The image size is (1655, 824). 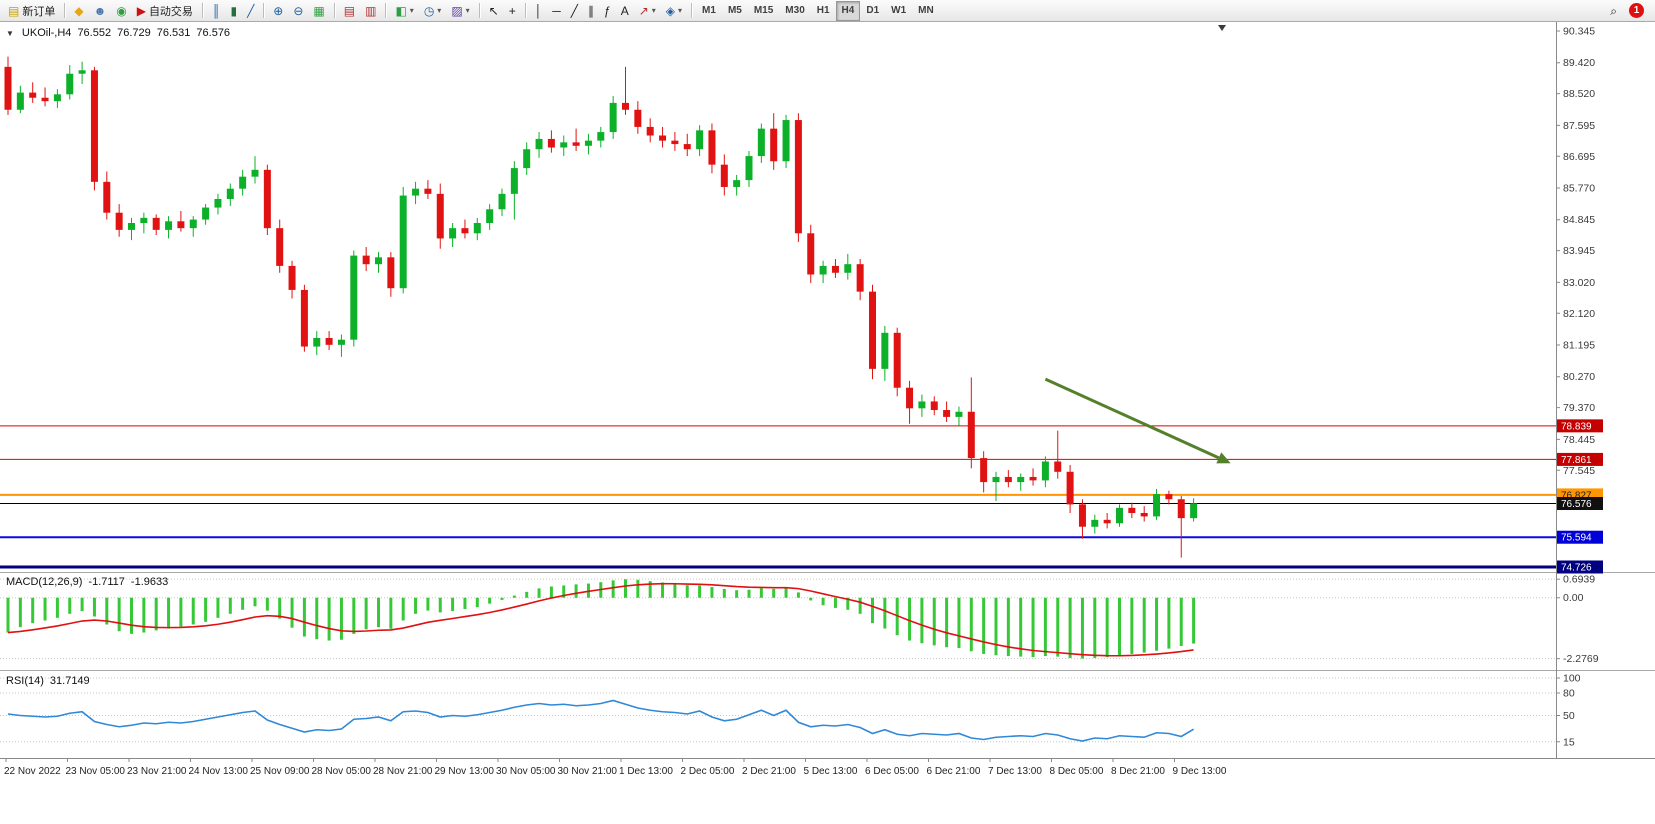 I want to click on timeframe-d1-button: D1, so click(x=872, y=11).